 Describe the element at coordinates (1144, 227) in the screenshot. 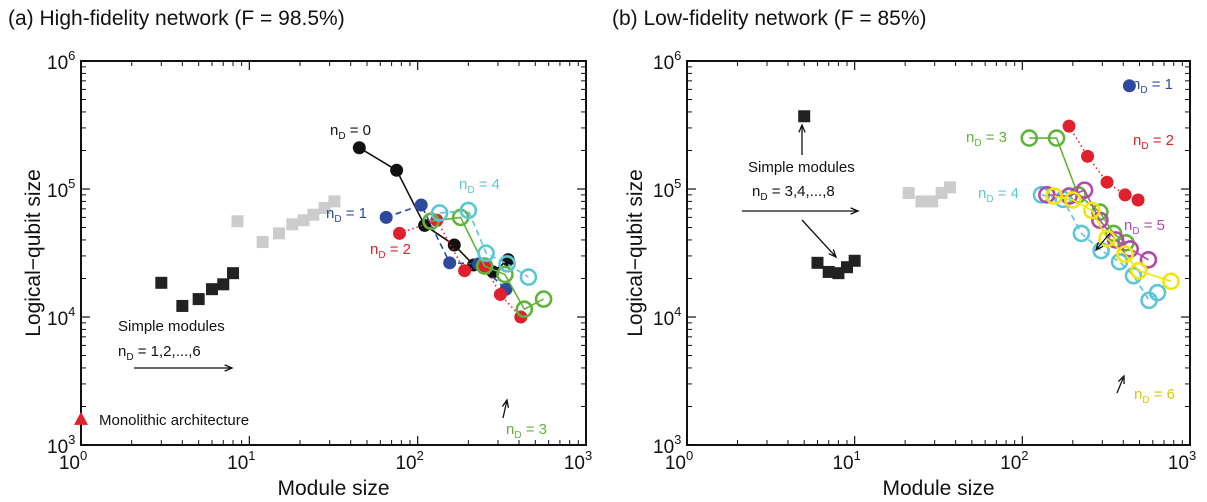

I see `annotation-label: nD = 5` at that location.